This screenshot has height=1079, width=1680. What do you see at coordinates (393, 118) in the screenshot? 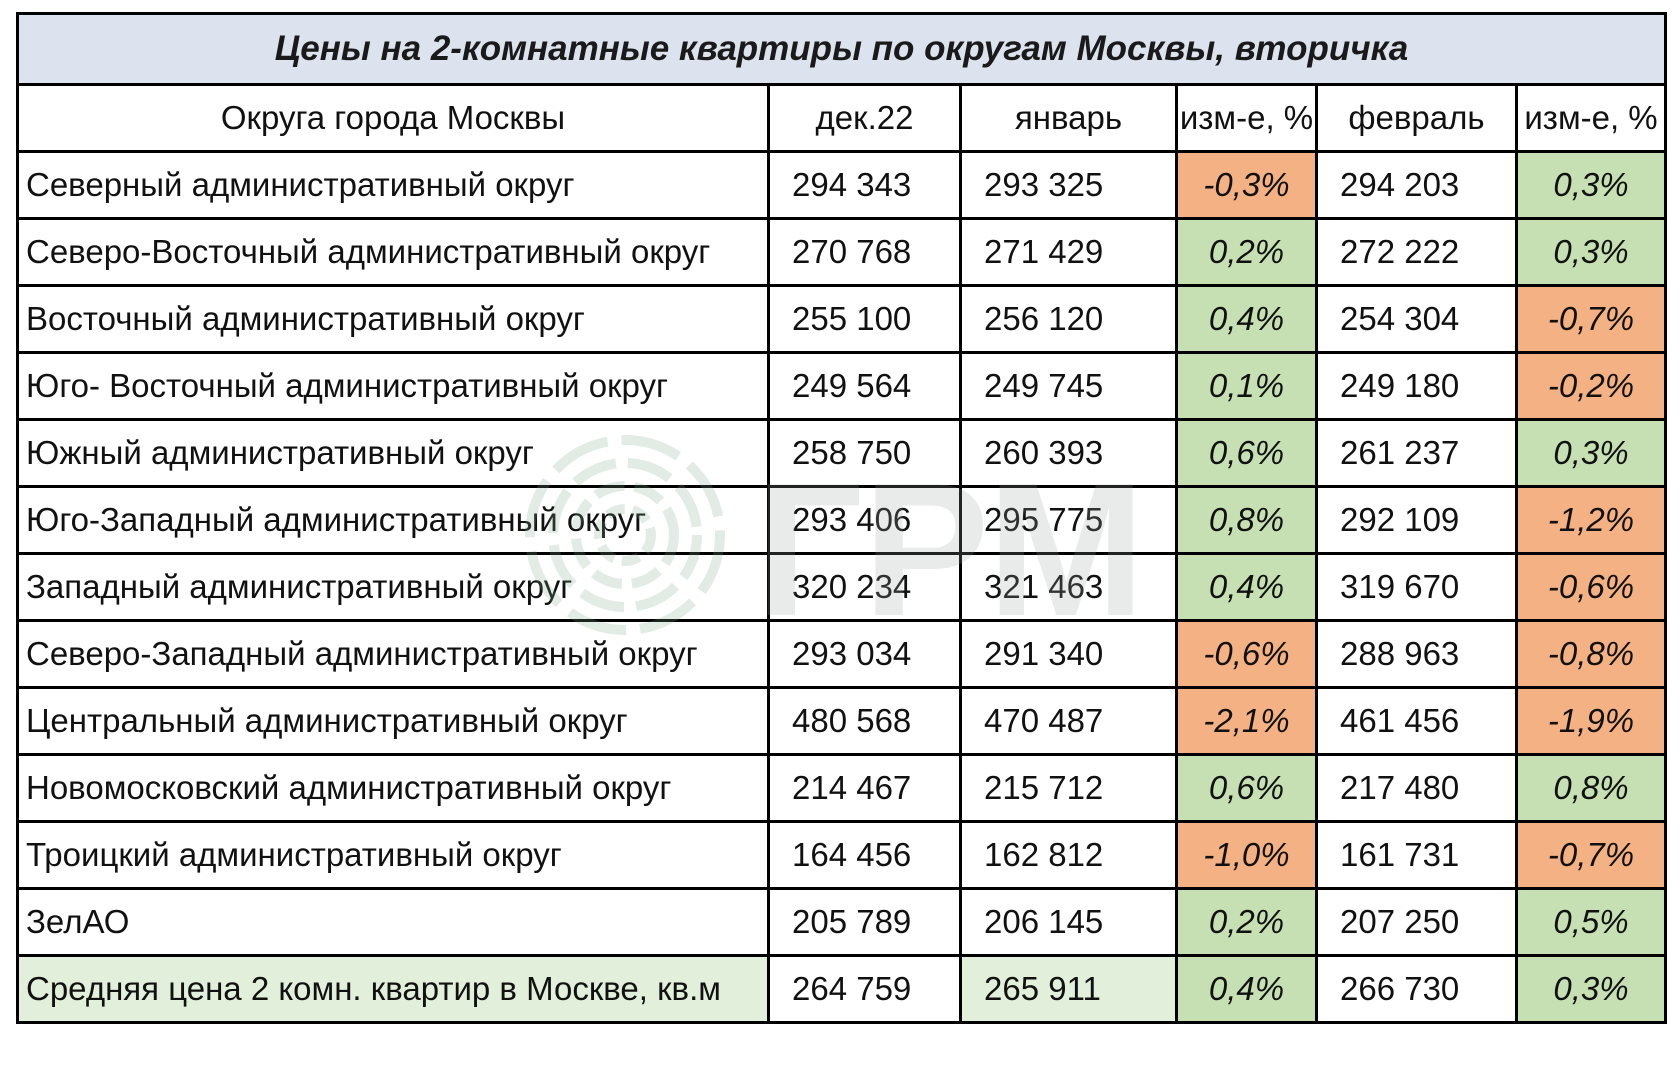
I see `header-district: Округа города Москвы` at bounding box center [393, 118].